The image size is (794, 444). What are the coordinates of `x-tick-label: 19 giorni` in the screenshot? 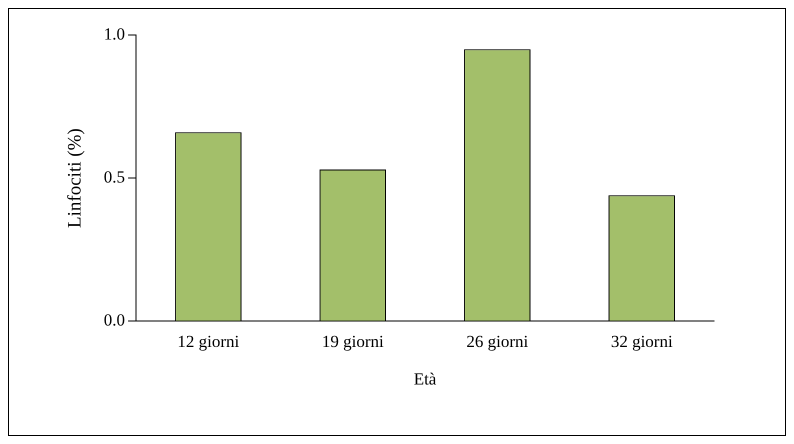 It's located at (353, 341).